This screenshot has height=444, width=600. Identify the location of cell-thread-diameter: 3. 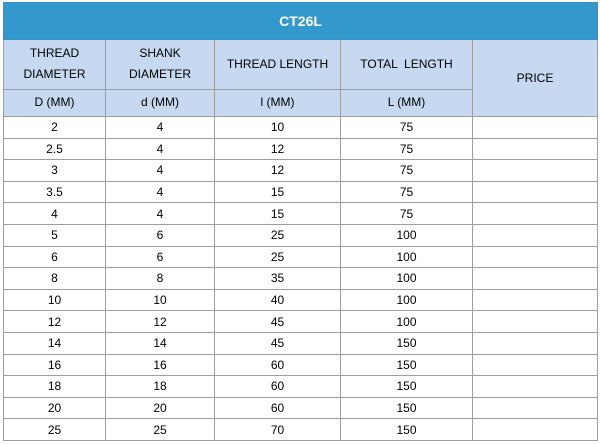
(54, 170).